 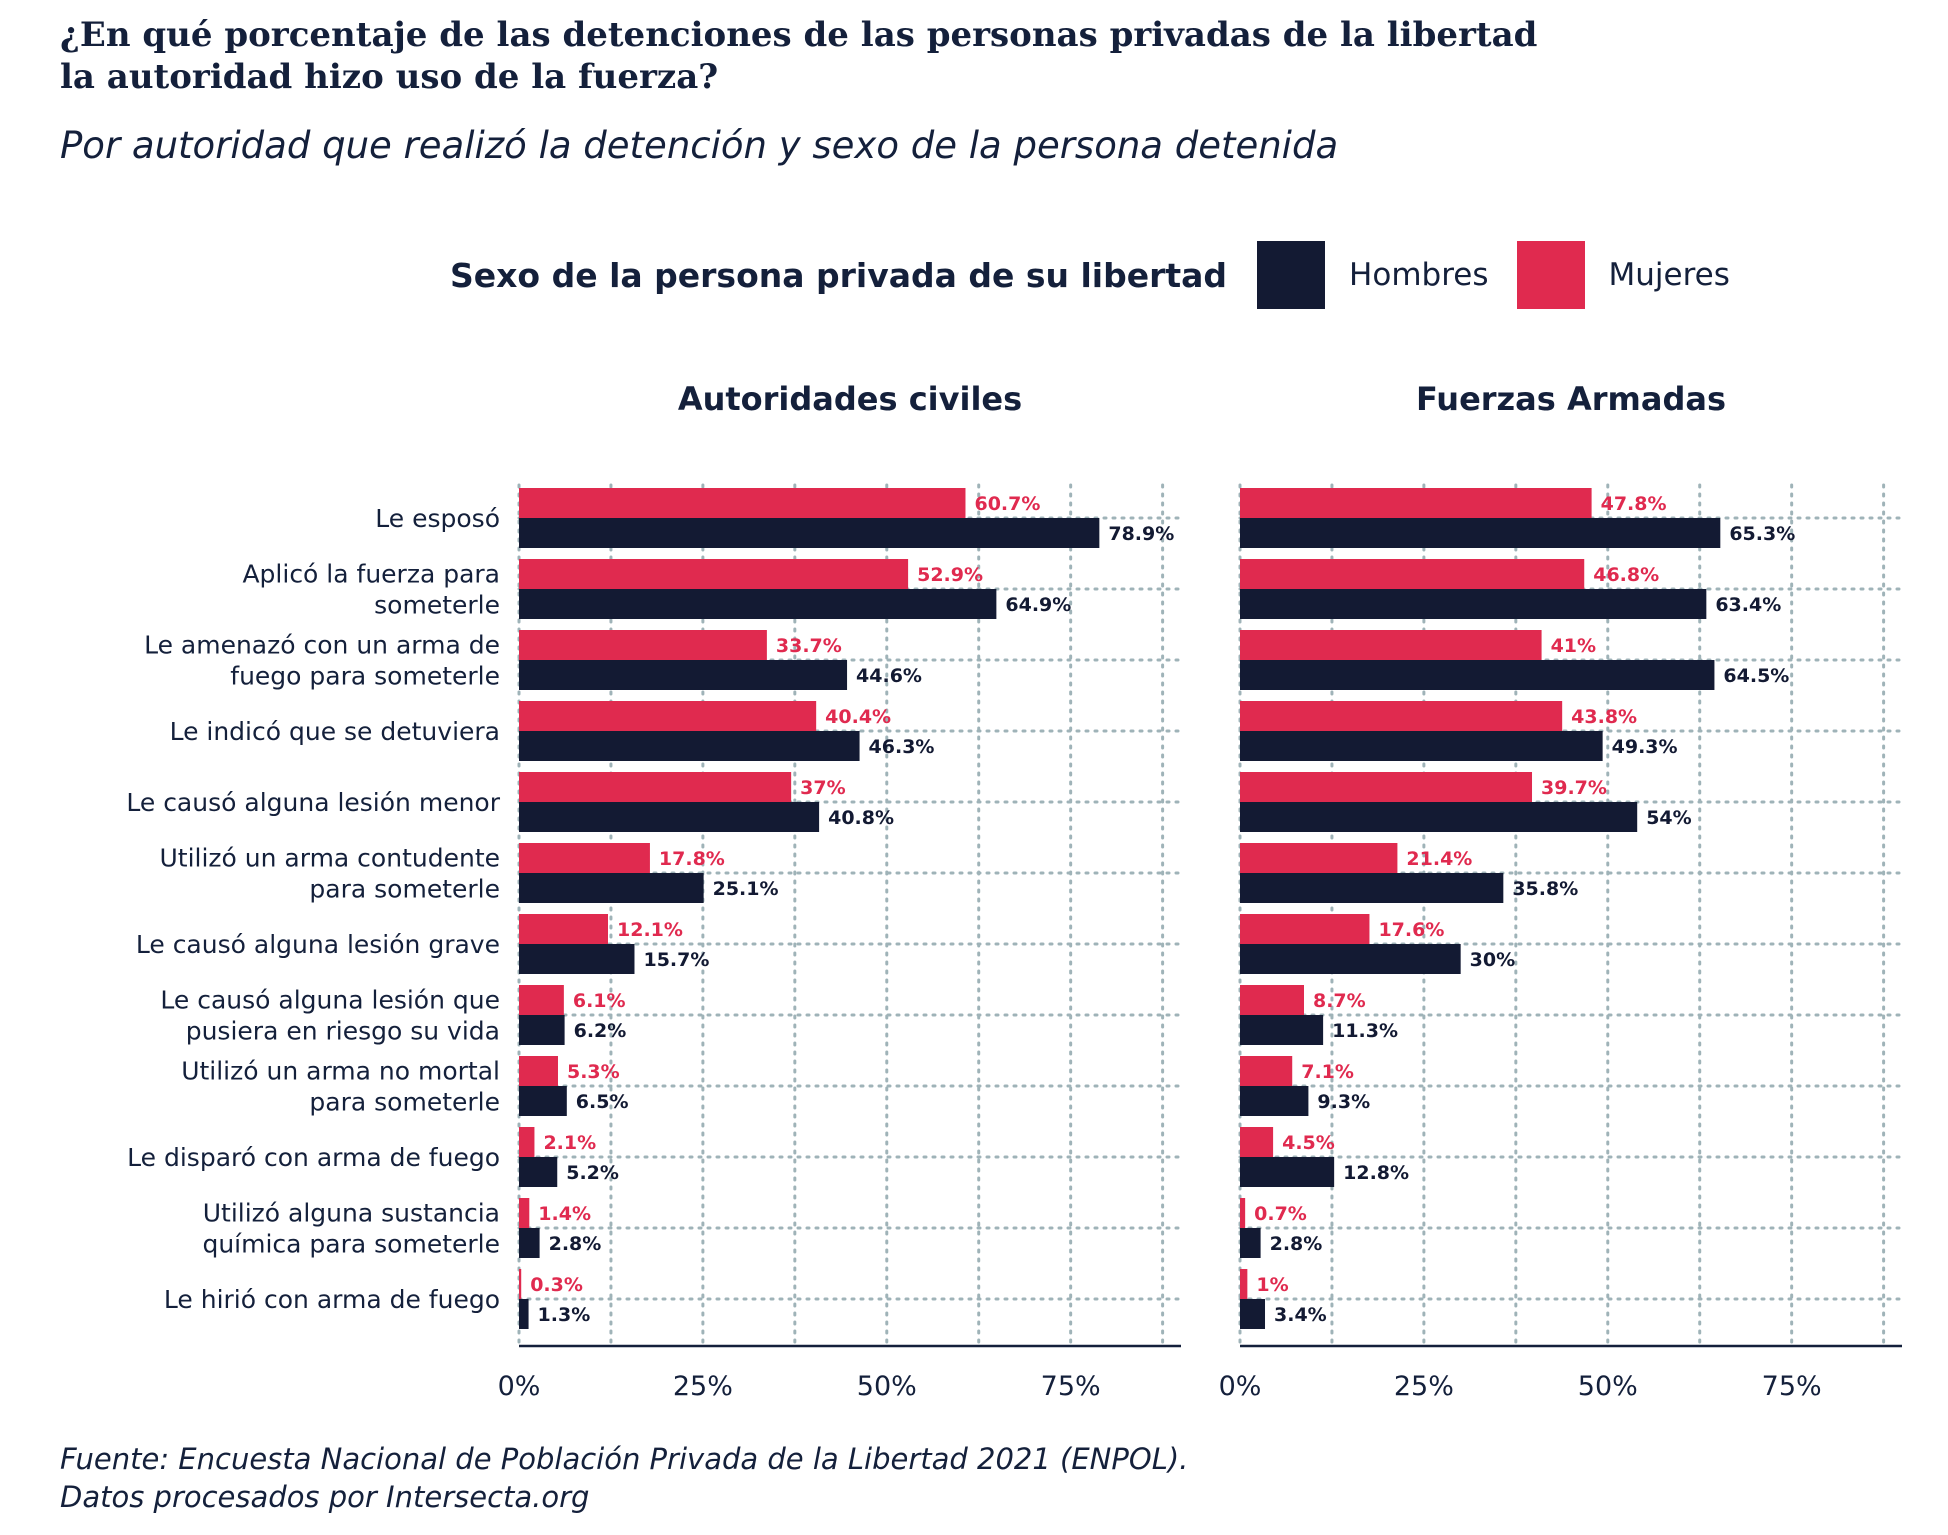 What do you see at coordinates (858, 717) in the screenshot?
I see `data-label-civiles-mujeres-3: 40.4%` at bounding box center [858, 717].